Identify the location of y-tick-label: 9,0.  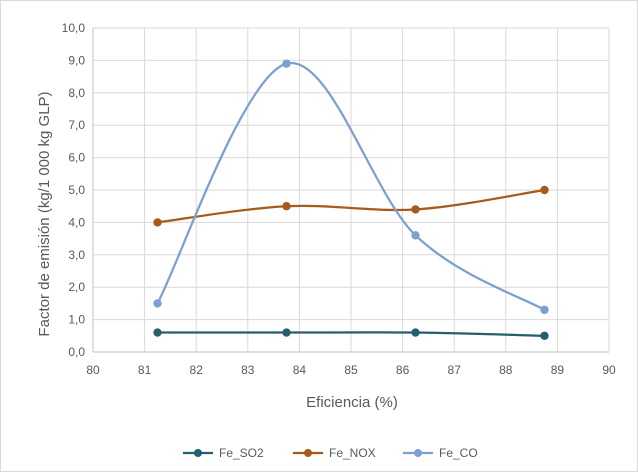
(76, 60).